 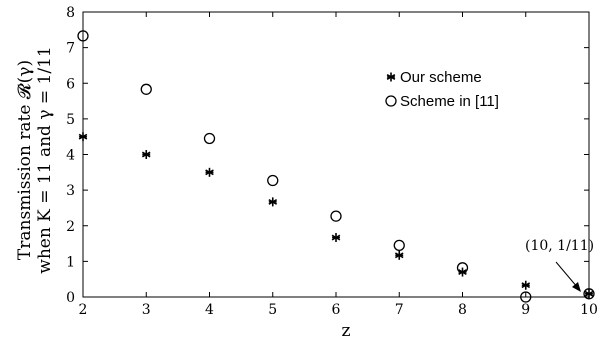 I want to click on legend-label-scheme-in-11: Scheme in [11], so click(x=449, y=101).